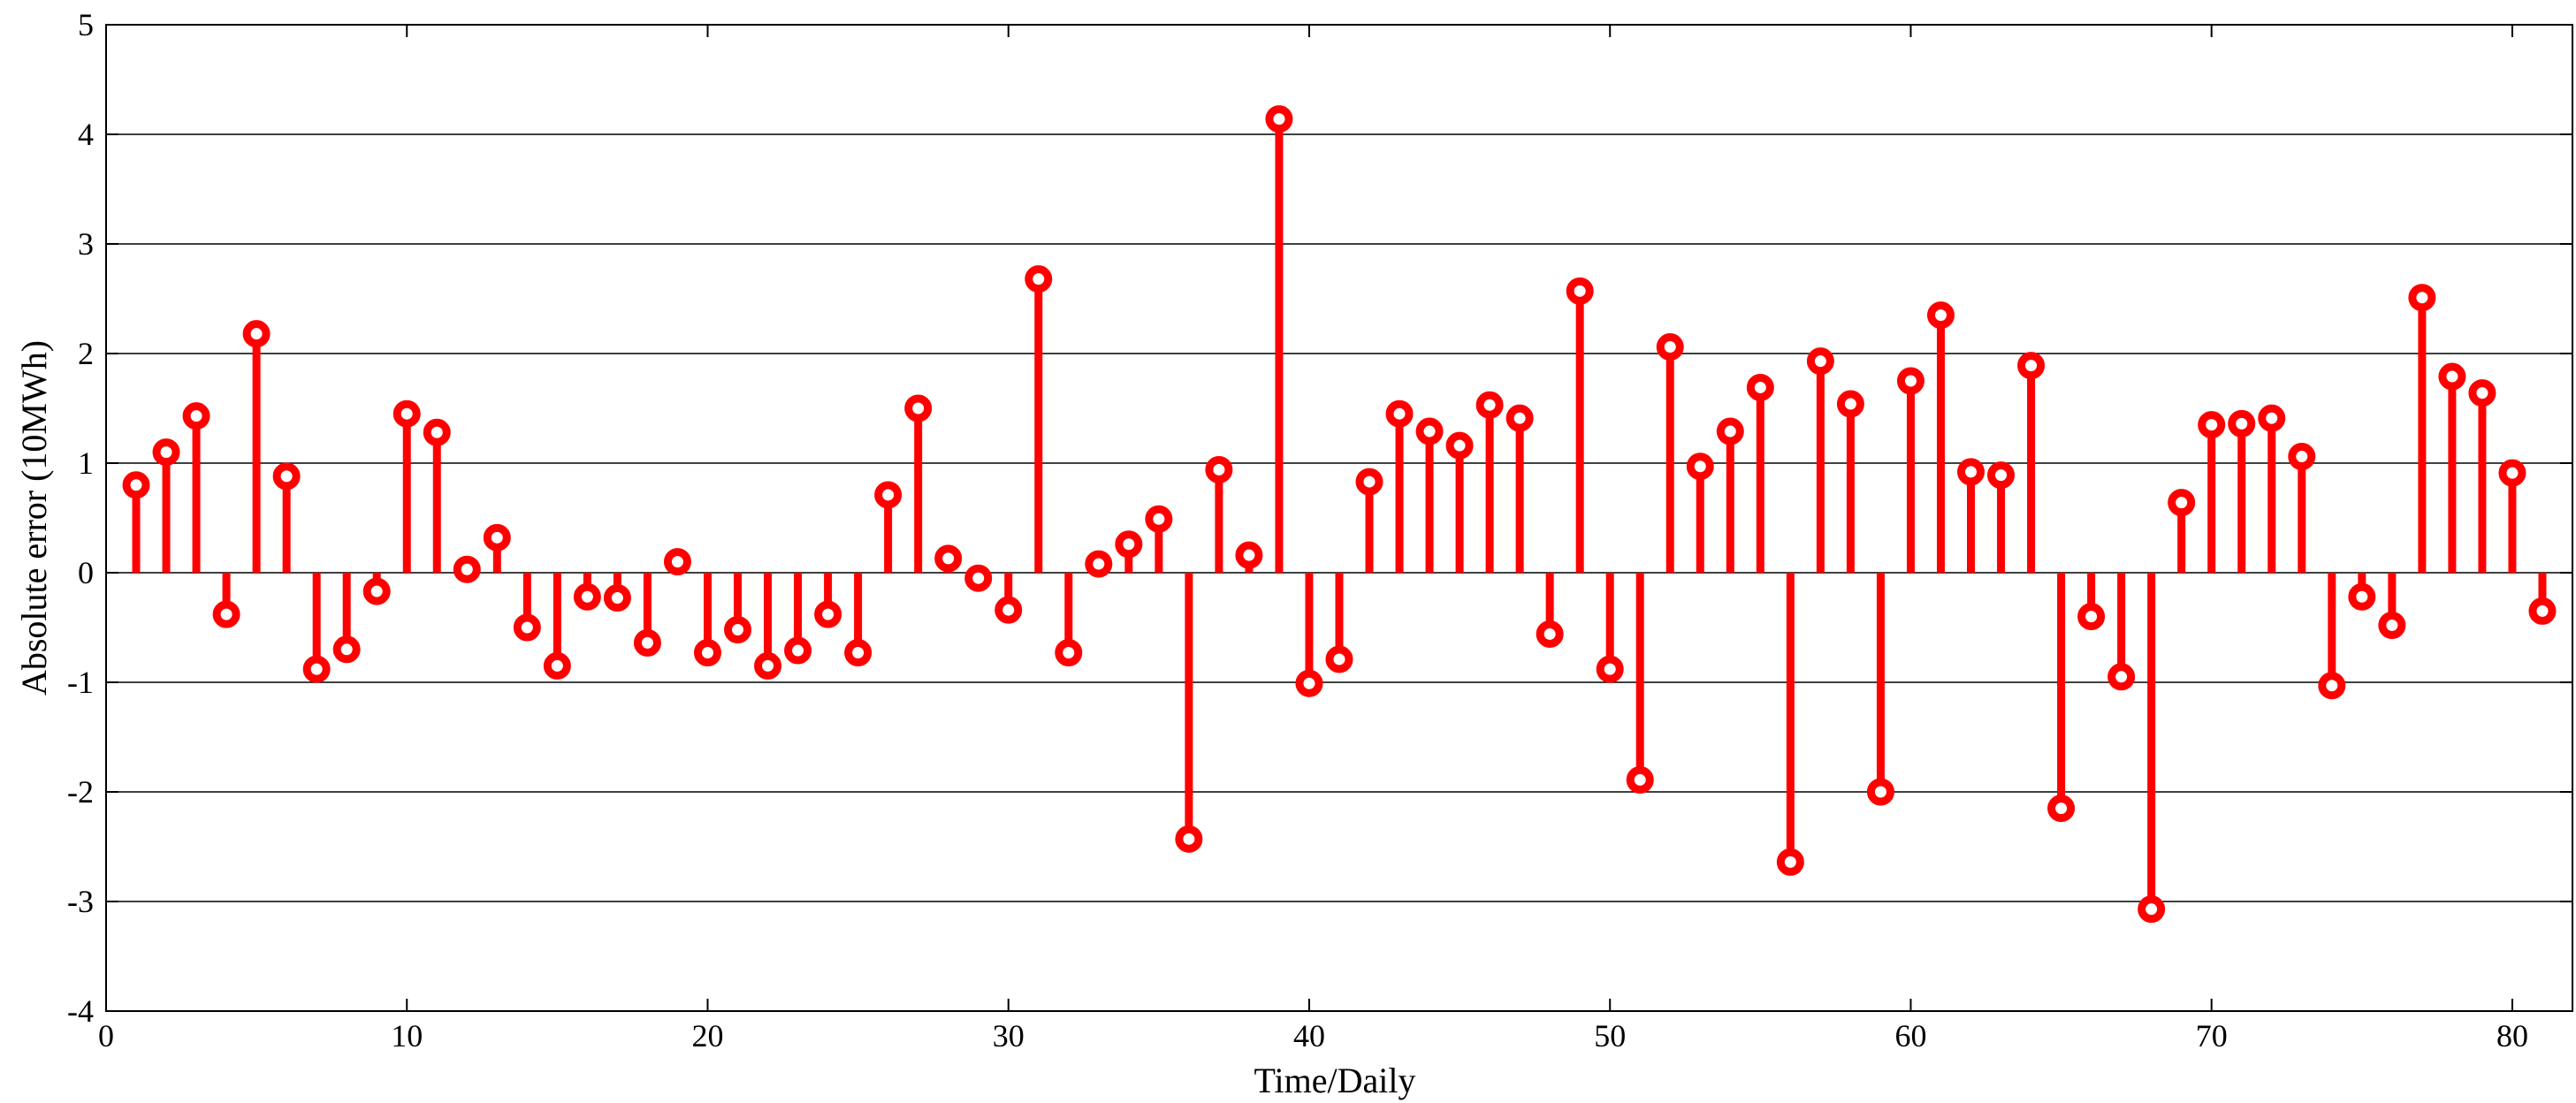 This screenshot has height=1103, width=2576. I want to click on x-tick-label: 60, so click(1910, 1036).